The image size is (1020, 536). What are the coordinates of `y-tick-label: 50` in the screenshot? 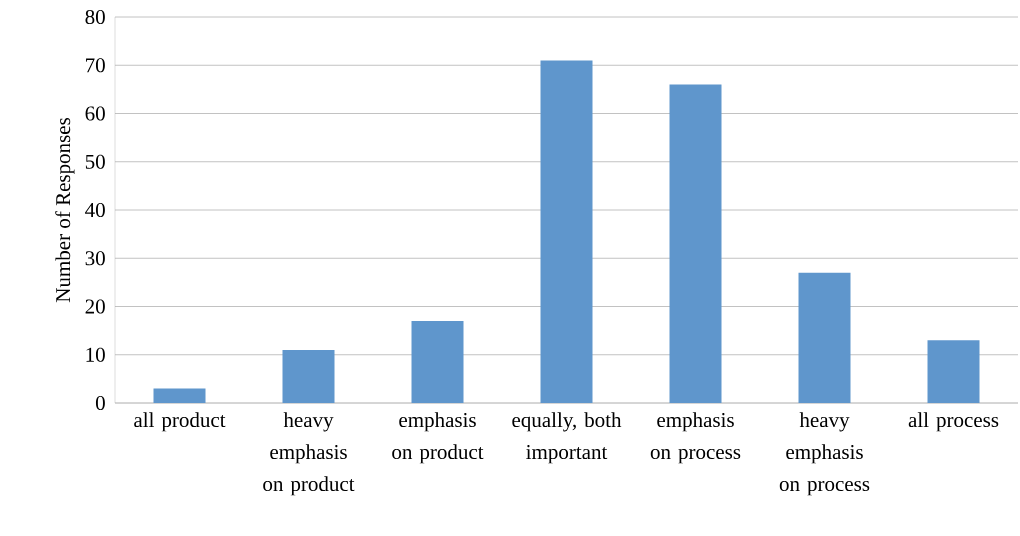 It's located at (95, 161).